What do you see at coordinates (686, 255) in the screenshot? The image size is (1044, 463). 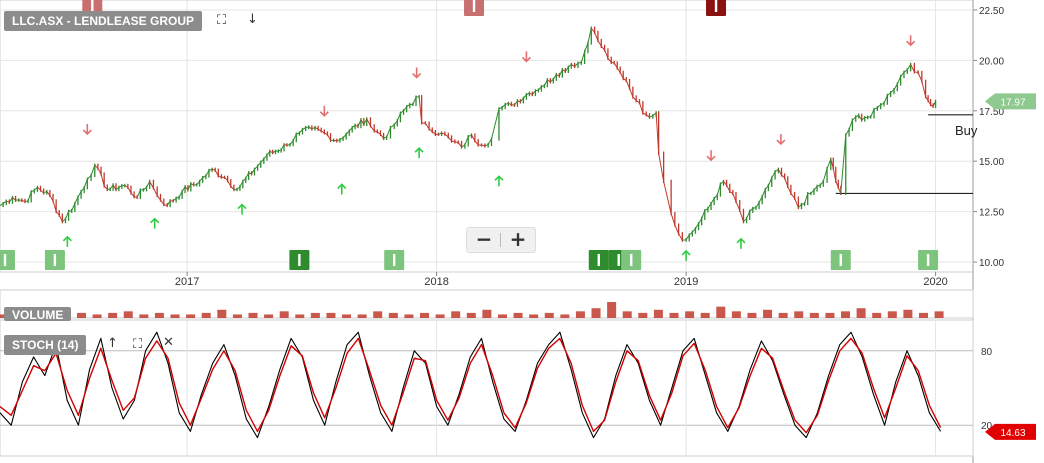 I see `up-arrow-icon` at bounding box center [686, 255].